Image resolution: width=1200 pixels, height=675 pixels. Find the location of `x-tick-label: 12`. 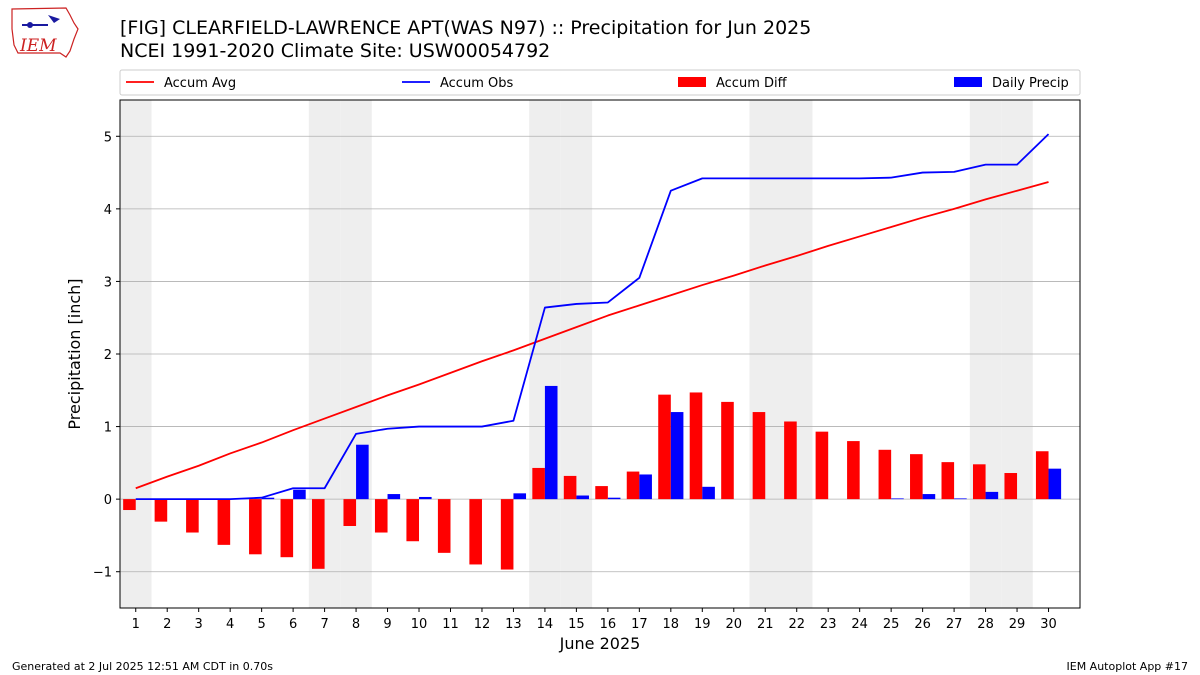

x-tick-label: 12 is located at coordinates (482, 624).